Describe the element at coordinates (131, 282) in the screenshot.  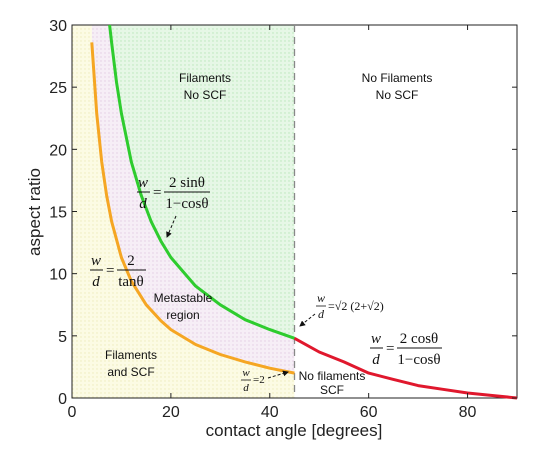
I see `svg-text: tanθ` at that location.